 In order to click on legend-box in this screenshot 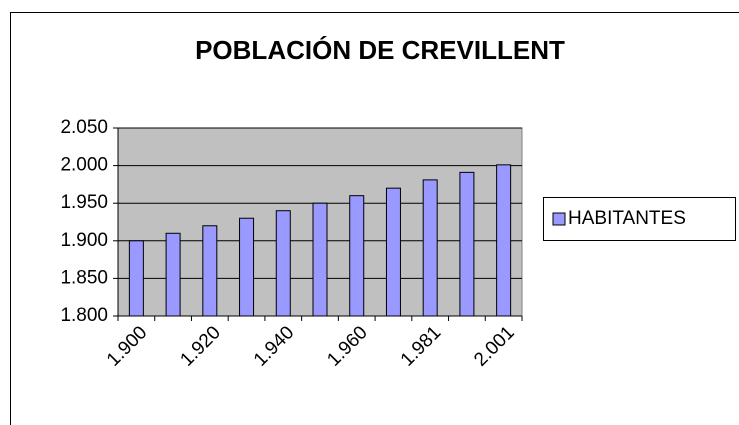, I will do `click(639, 219)`.